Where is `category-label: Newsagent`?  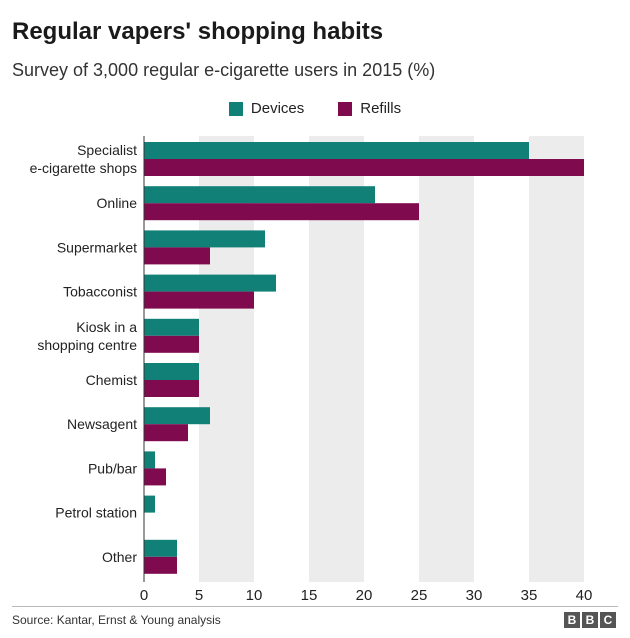
category-label: Newsagent is located at coordinates (102, 424).